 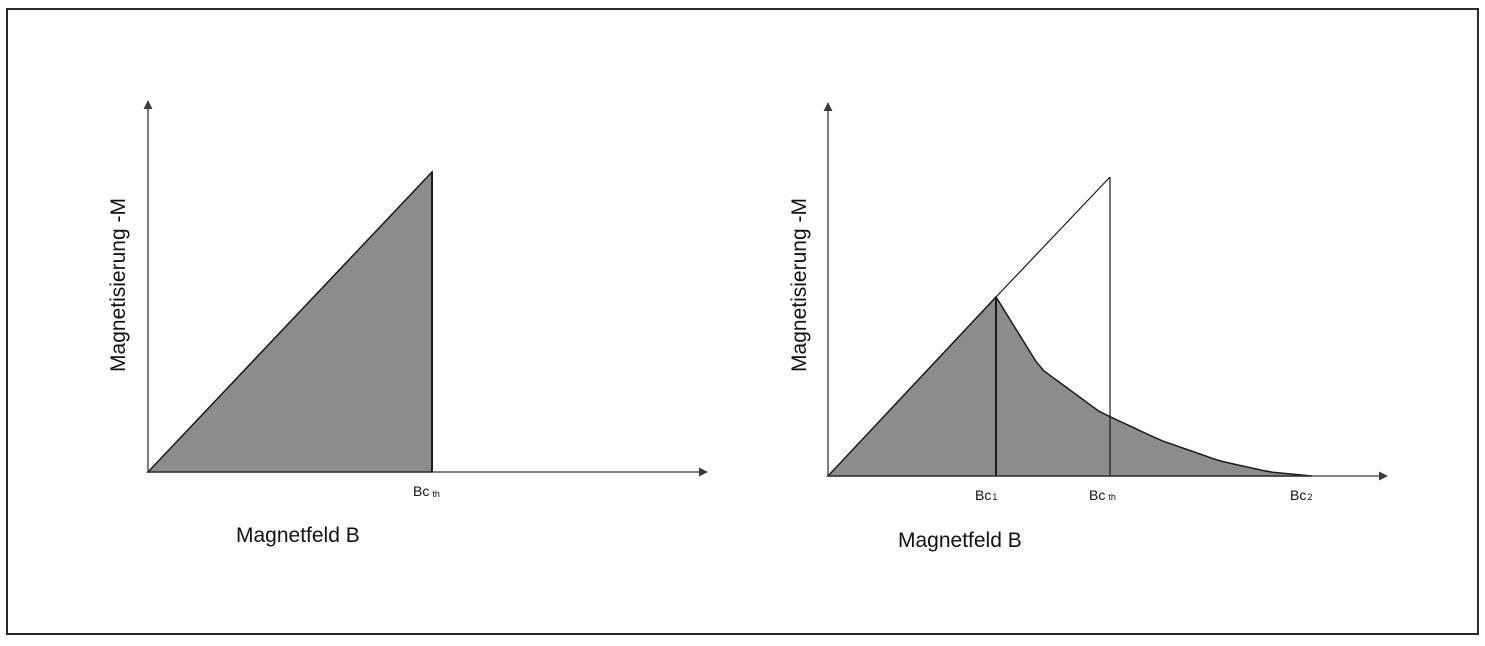 I want to click on left-xlabel: Magnetfeld B, so click(x=298, y=535).